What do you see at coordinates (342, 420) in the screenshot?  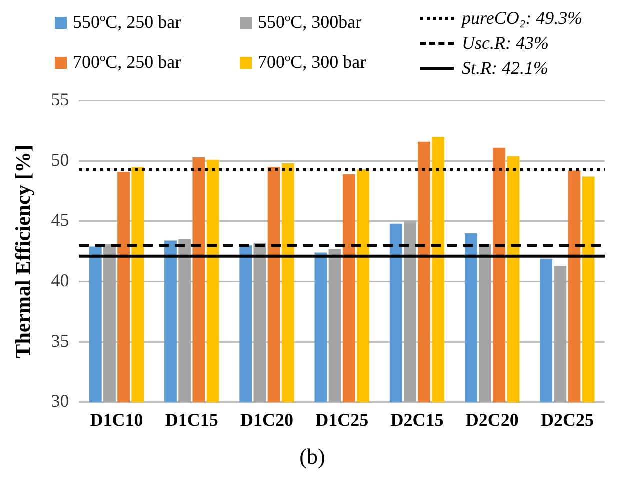 I see `x-tick-label: D1C25` at bounding box center [342, 420].